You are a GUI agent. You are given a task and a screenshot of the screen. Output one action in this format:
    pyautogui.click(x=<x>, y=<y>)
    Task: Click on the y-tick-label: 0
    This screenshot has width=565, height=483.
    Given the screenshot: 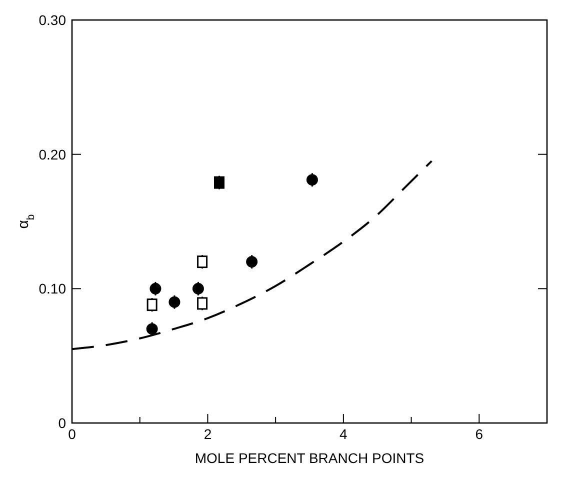 What is the action you would take?
    pyautogui.click(x=62, y=423)
    